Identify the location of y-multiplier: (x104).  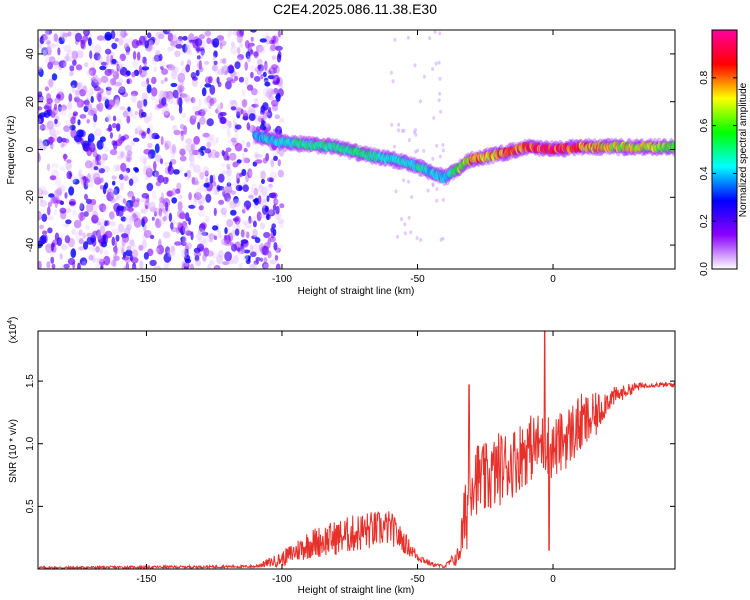
(13, 330).